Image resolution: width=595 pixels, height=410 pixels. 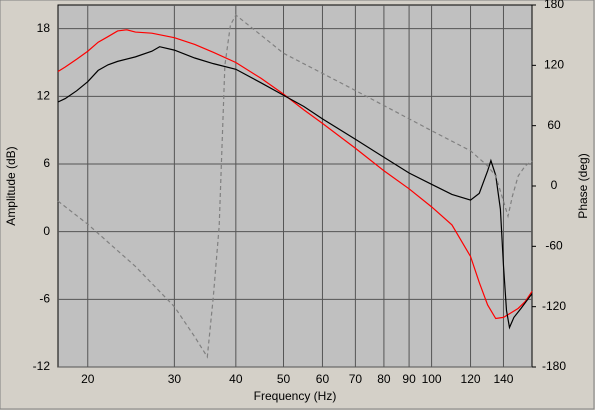 I want to click on y-tick-label: 6, so click(x=46, y=163).